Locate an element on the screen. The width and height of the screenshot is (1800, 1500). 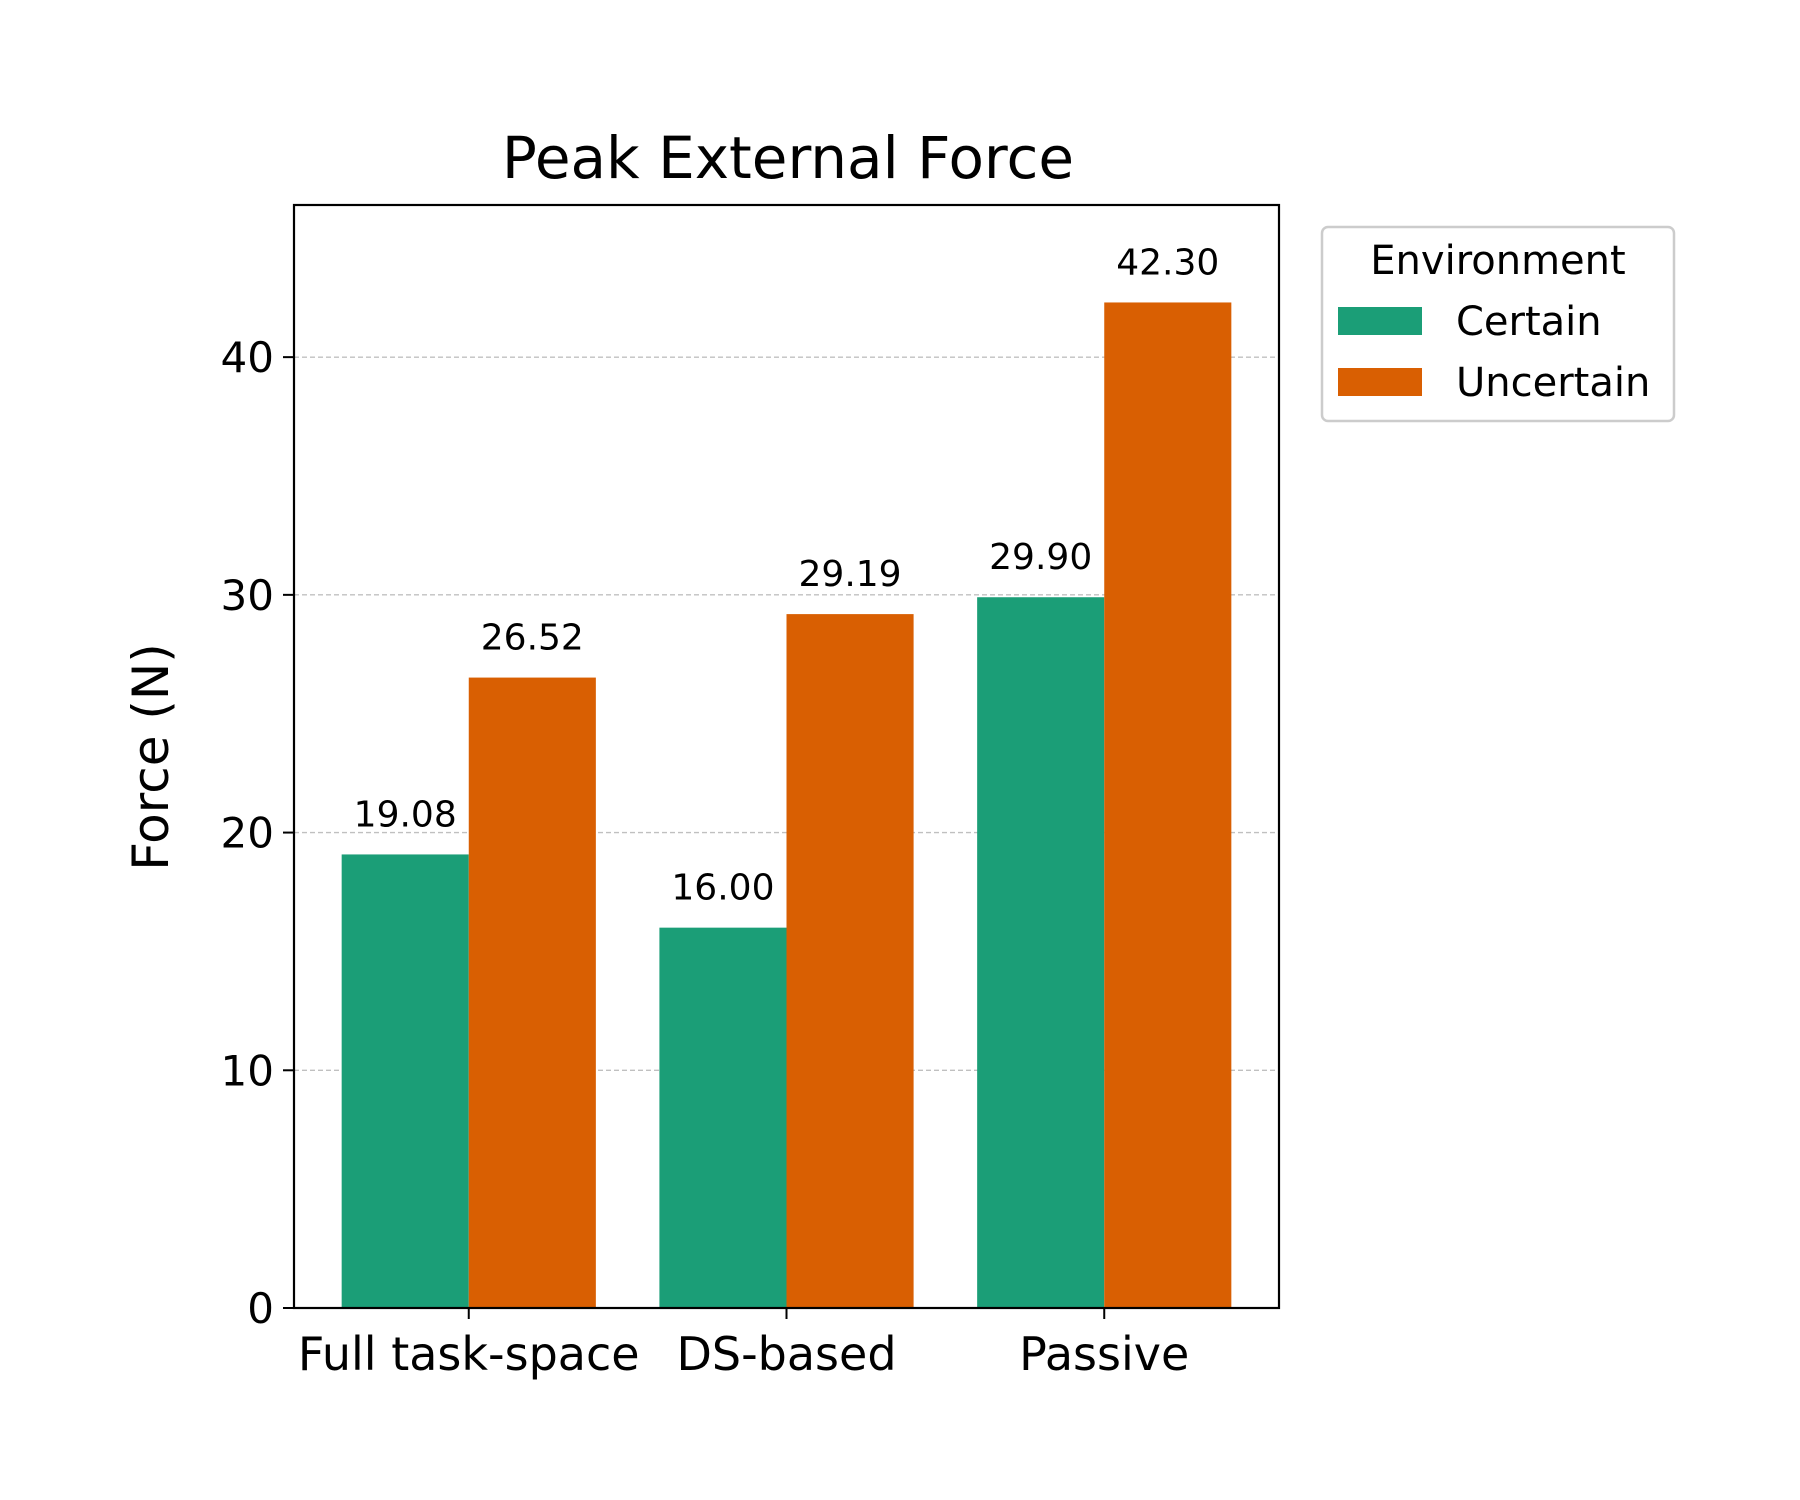
bar-value-label: 29.19 is located at coordinates (850, 574).